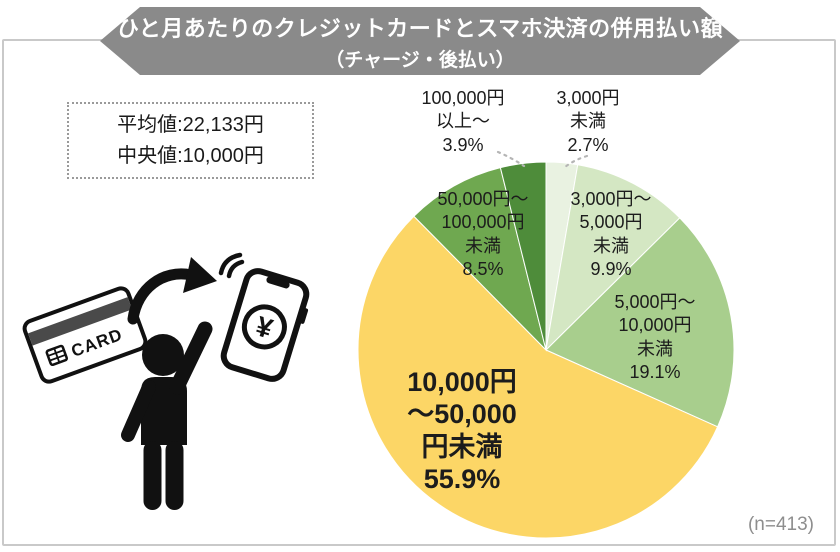 Image resolution: width=840 pixels, height=552 pixels. Describe the element at coordinates (655, 337) in the screenshot. I see `pie-label-5k-10k: 5,000円～ 10,000円 未満 19.1%` at that location.